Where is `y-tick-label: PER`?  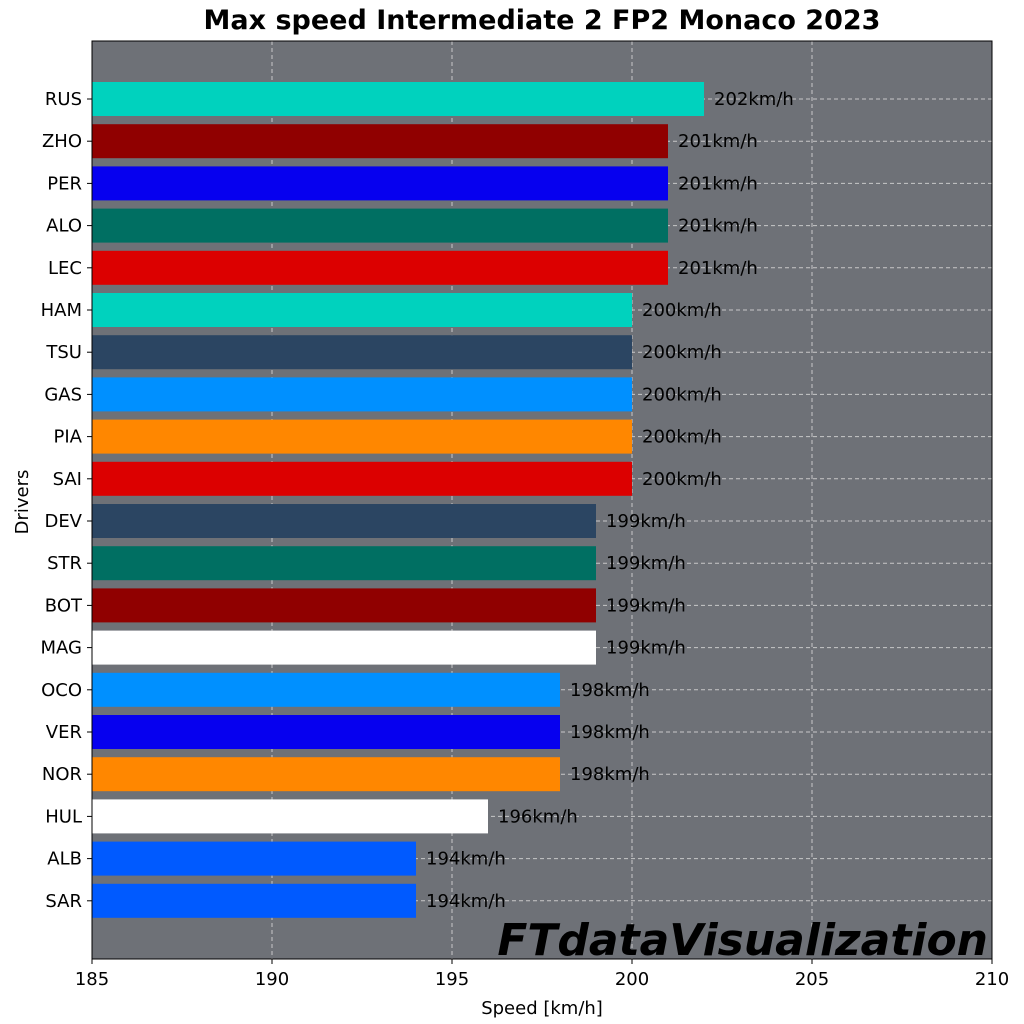
y-tick-label: PER is located at coordinates (64, 183).